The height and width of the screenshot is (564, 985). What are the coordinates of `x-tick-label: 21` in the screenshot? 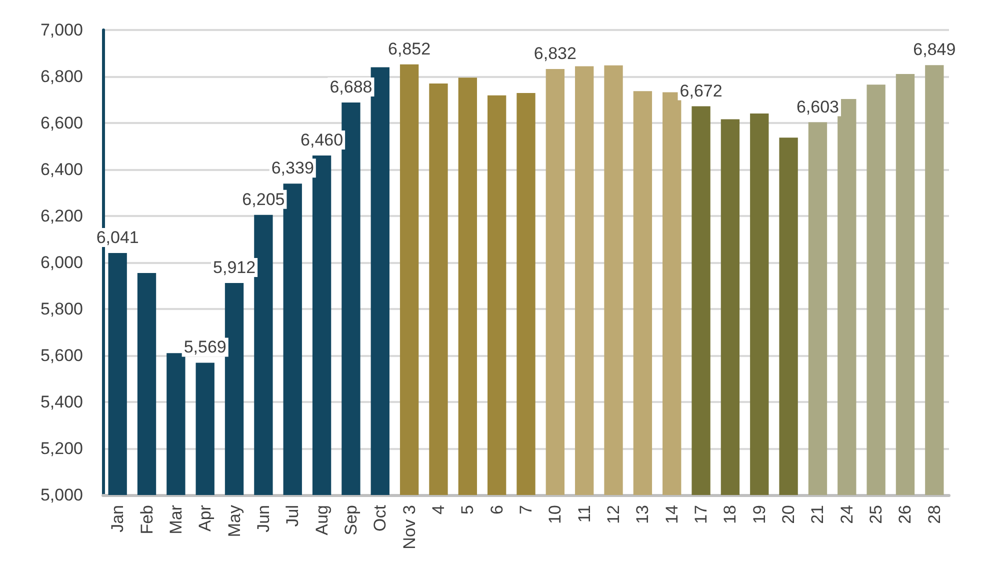 It's located at (818, 514).